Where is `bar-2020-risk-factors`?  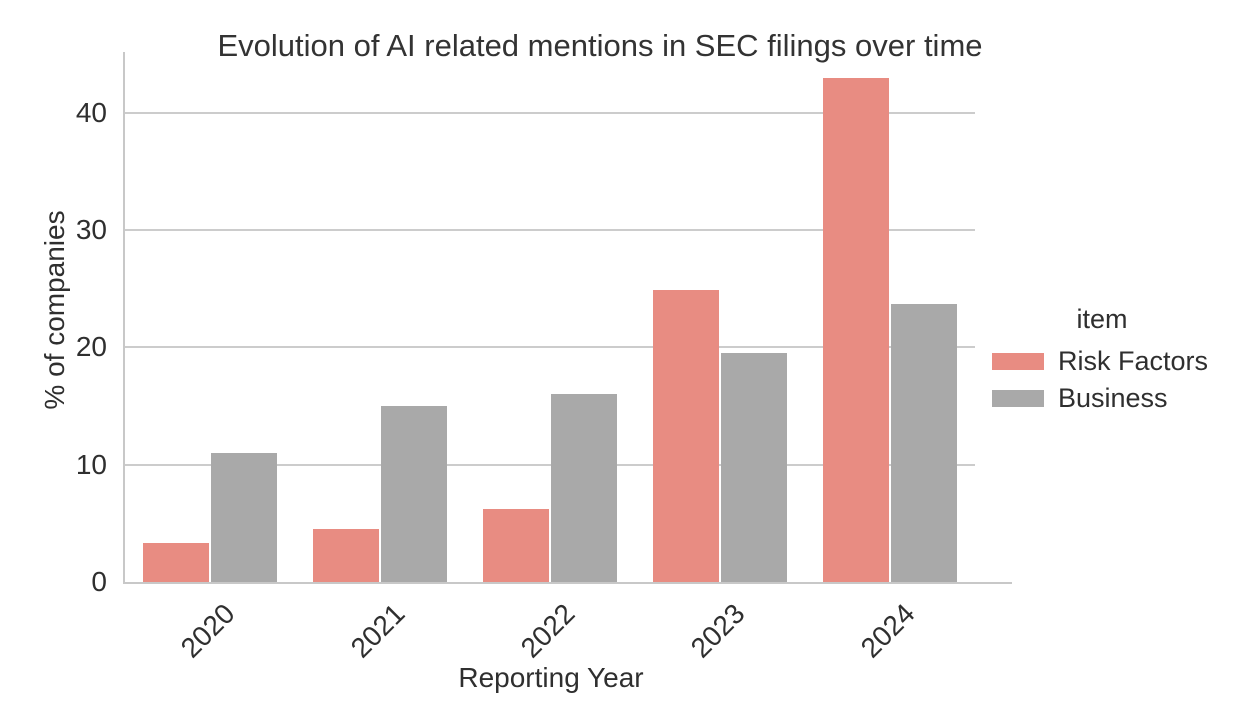
bar-2020-risk-factors is located at coordinates (176, 562).